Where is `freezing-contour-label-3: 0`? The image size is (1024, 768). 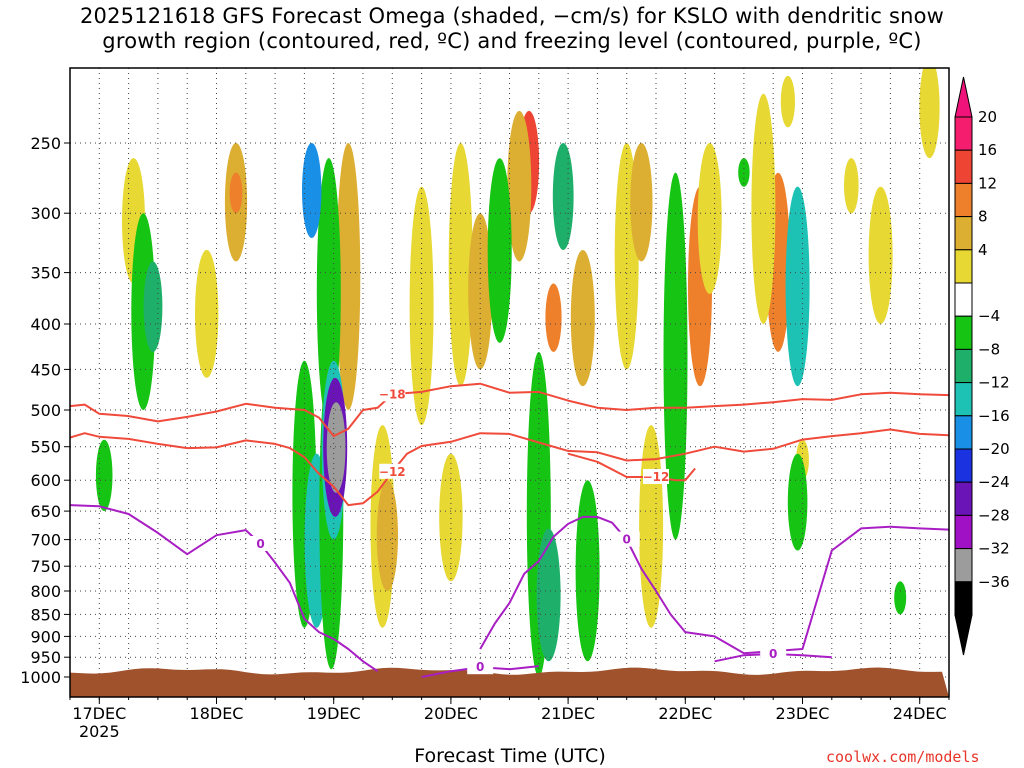
freezing-contour-label-3: 0 is located at coordinates (773, 654).